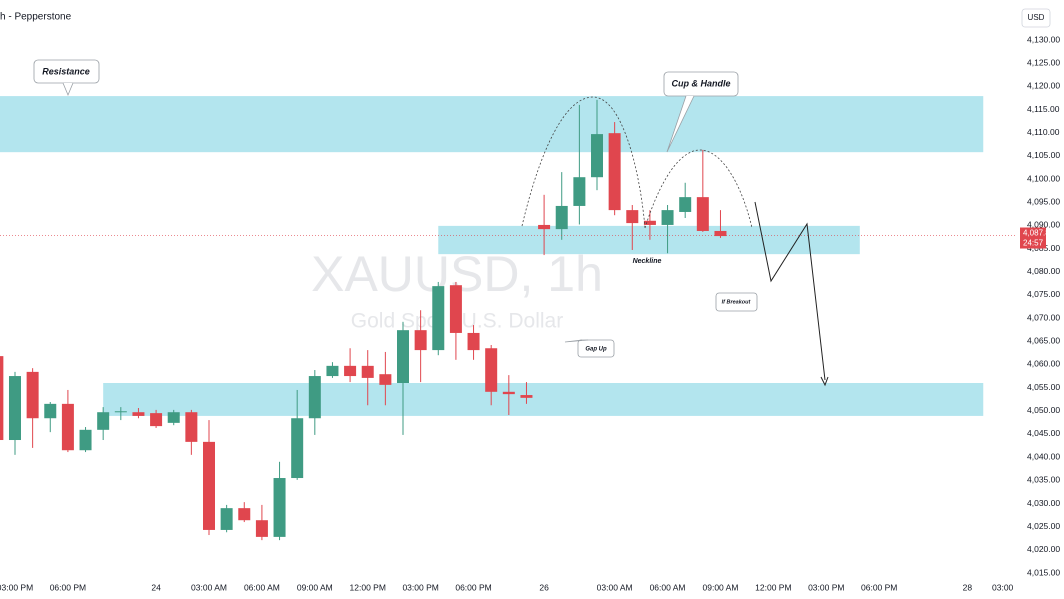 The image size is (1064, 599). What do you see at coordinates (583, 162) in the screenshot?
I see `cup-arc` at bounding box center [583, 162].